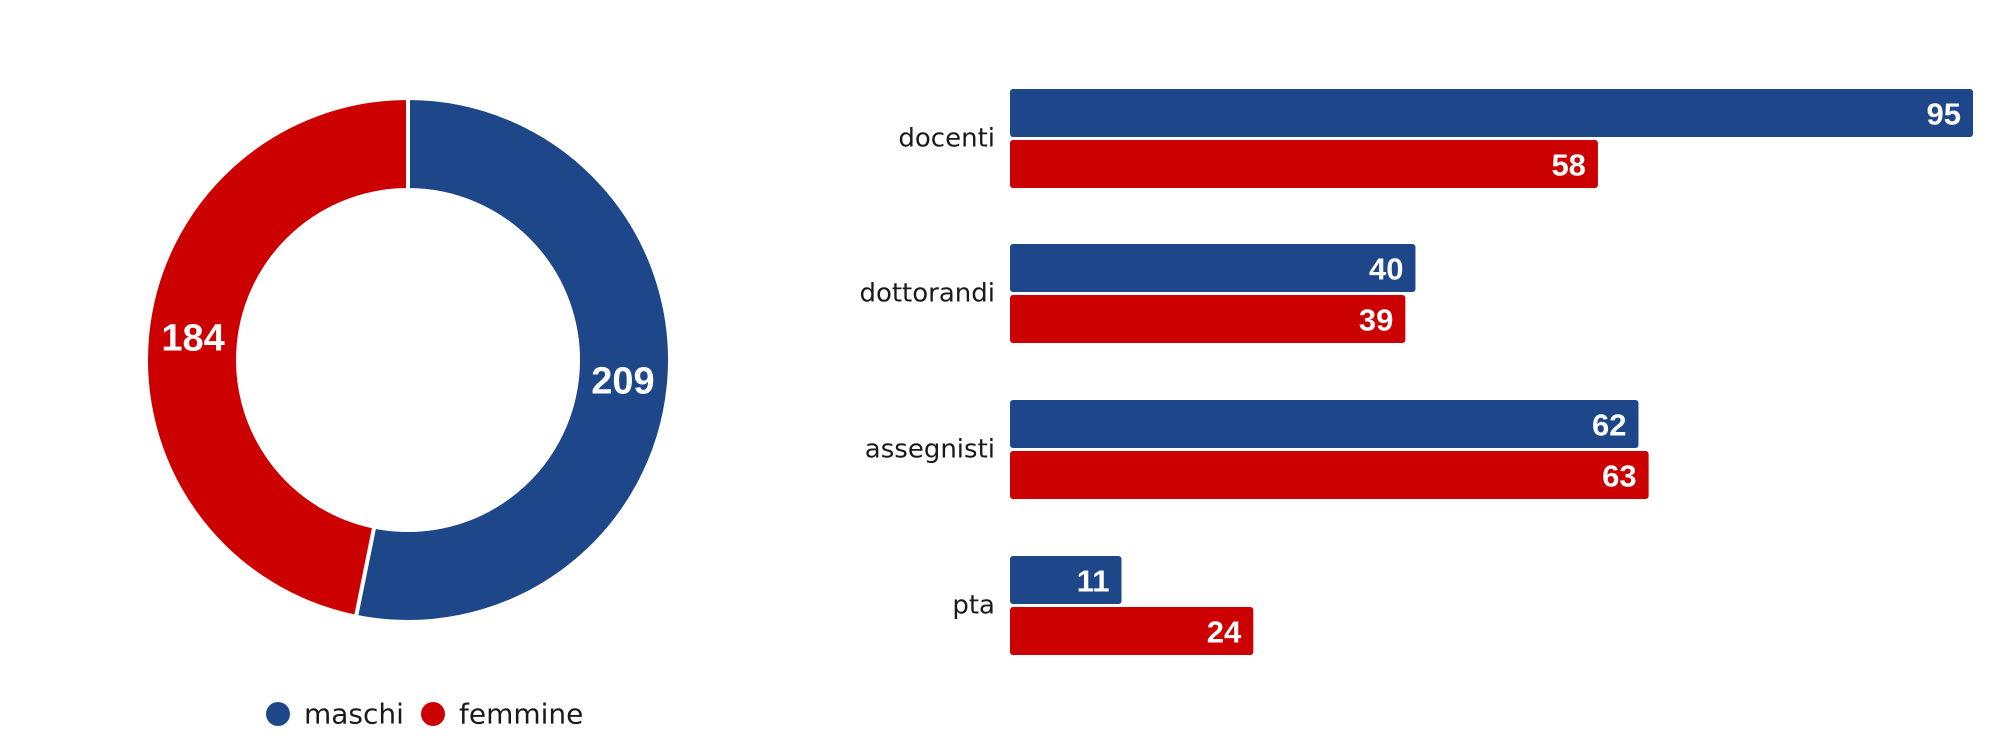 Image resolution: width=2000 pixels, height=747 pixels. Describe the element at coordinates (1066, 580) in the screenshot. I see `bar-pta-maschi` at that location.